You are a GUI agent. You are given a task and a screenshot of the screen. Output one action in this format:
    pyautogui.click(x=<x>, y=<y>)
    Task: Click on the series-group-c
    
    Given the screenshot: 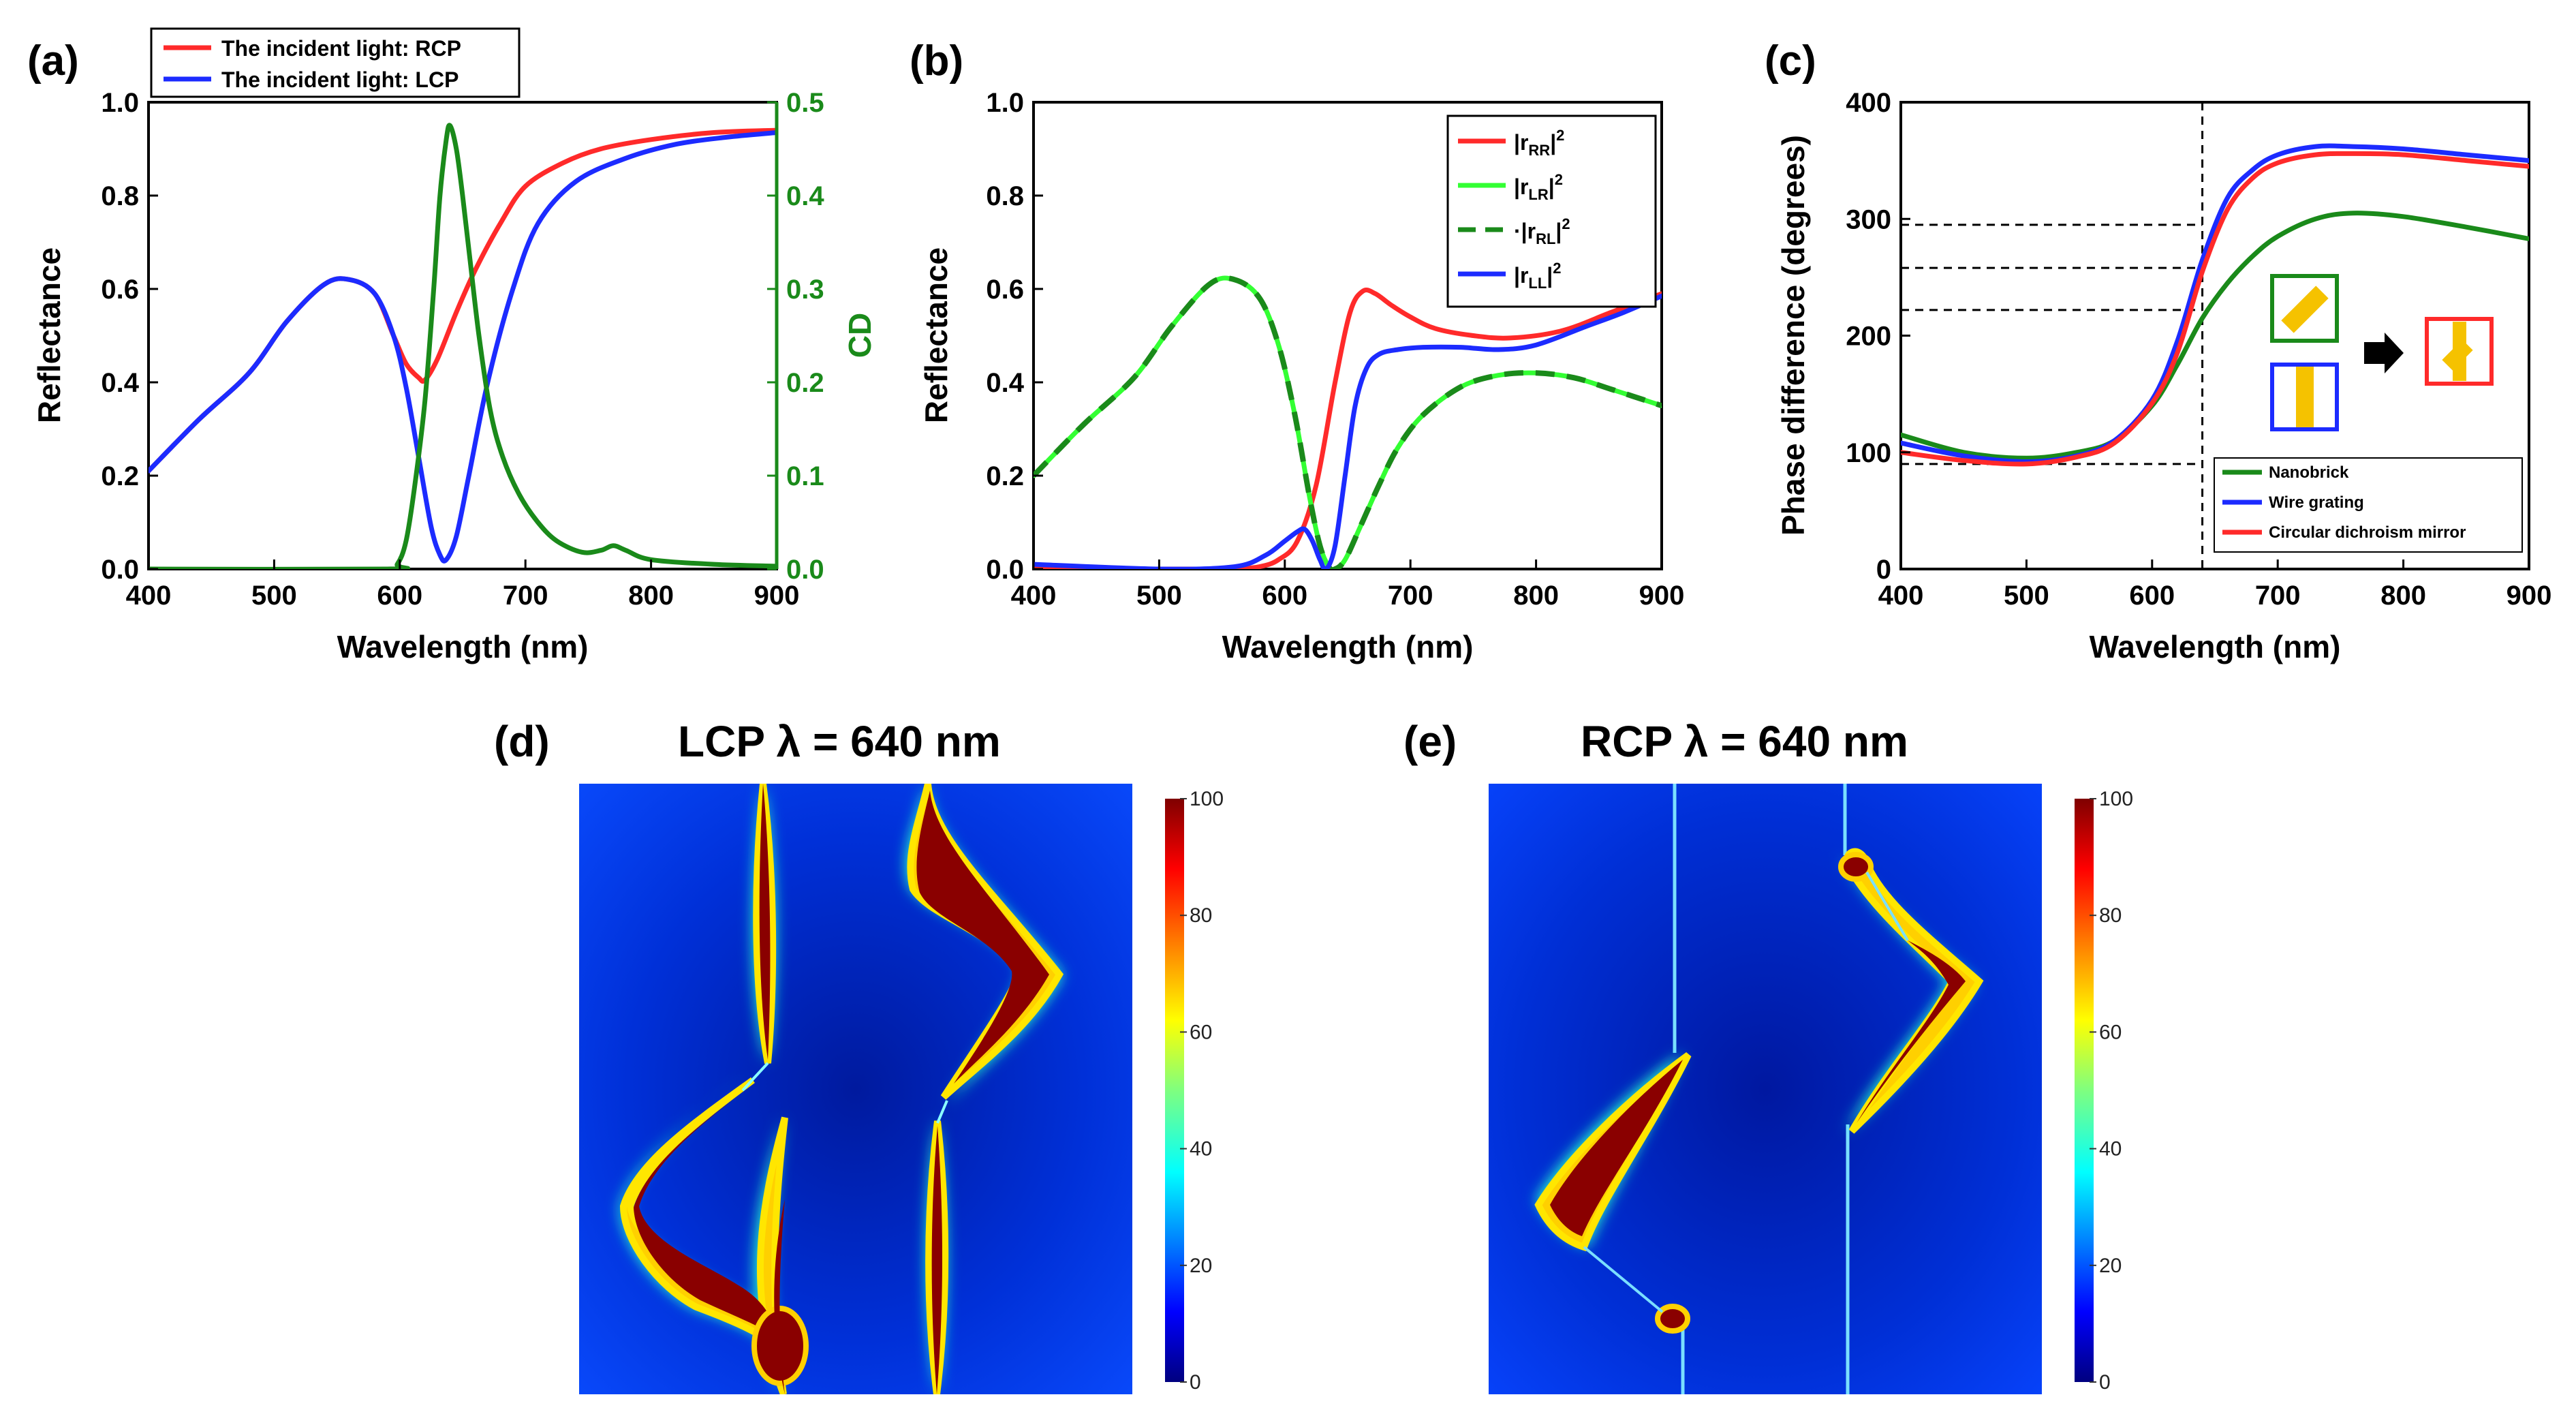 What is the action you would take?
    pyautogui.click(x=2215, y=305)
    